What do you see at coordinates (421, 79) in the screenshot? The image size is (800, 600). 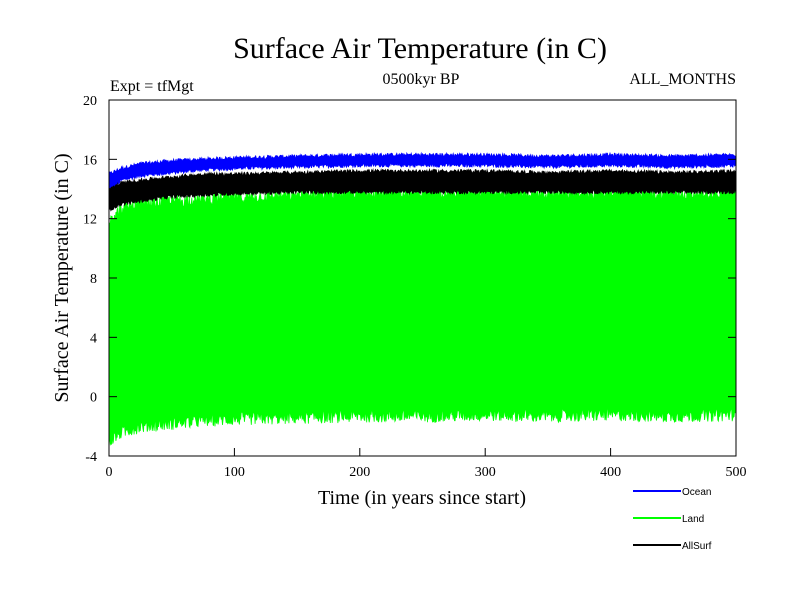 I see `period-label: 0500kyr BP` at bounding box center [421, 79].